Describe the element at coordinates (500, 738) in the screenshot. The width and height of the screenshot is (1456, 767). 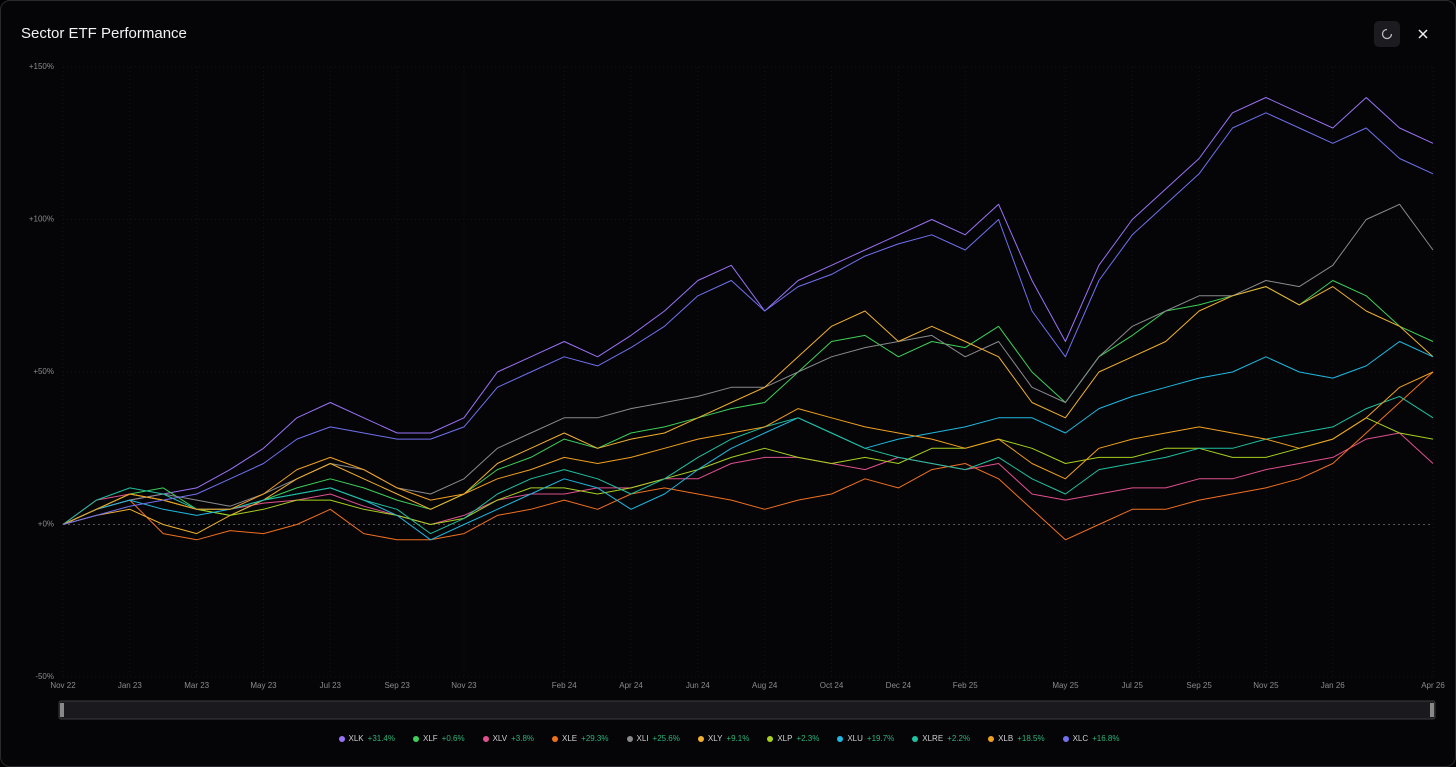
I see `legend-label: XLV` at that location.